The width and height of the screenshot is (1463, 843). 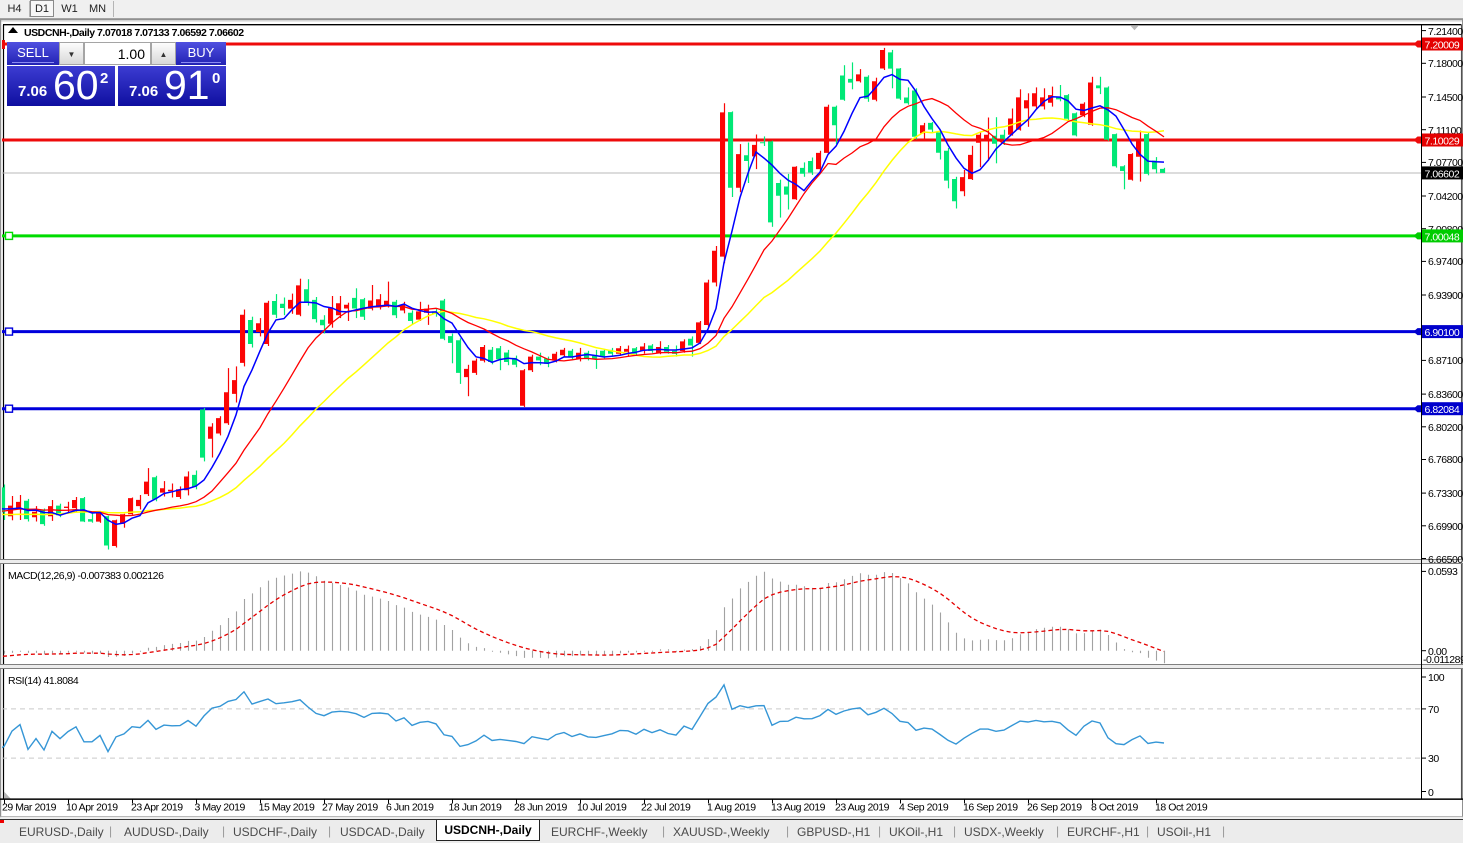 I want to click on svg-text: 0.0593, so click(x=1443, y=572).